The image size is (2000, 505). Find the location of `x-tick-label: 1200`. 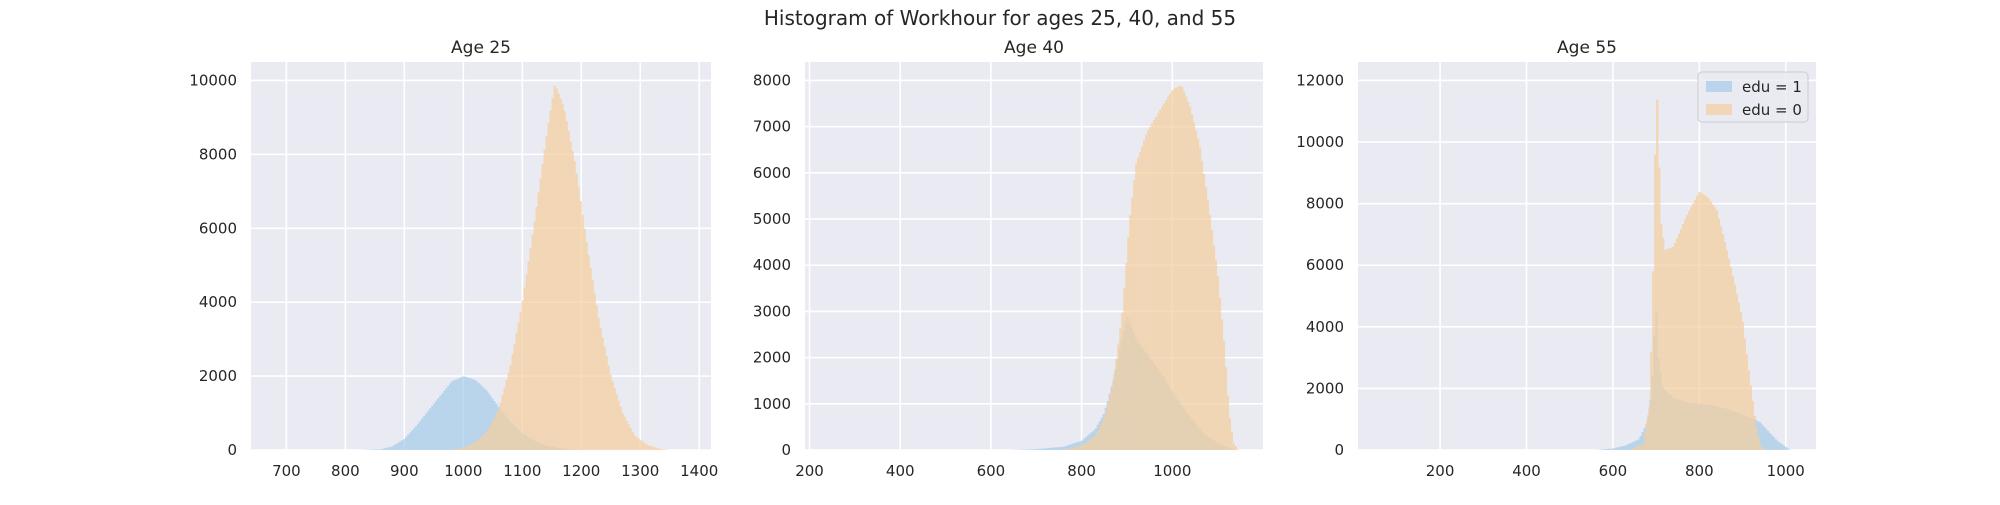

x-tick-label: 1200 is located at coordinates (581, 471).